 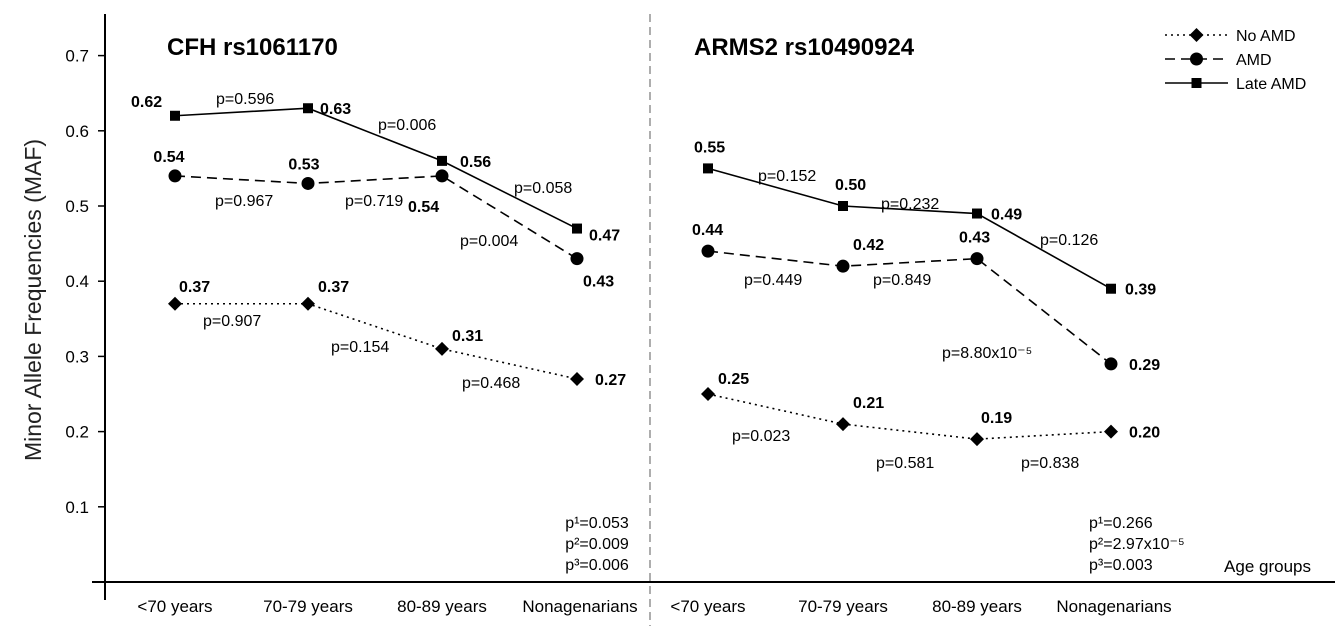 What do you see at coordinates (77, 206) in the screenshot?
I see `y-tick-label: 0.5` at bounding box center [77, 206].